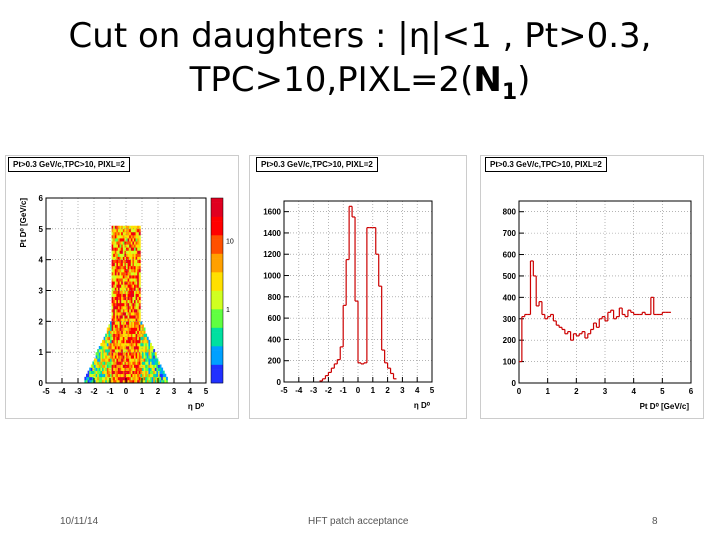 The height and width of the screenshot is (540, 720). What do you see at coordinates (69, 164) in the screenshot?
I see `panel-title: Pt>0.3 GeV/c,TPC>10, PIXL=2` at bounding box center [69, 164].